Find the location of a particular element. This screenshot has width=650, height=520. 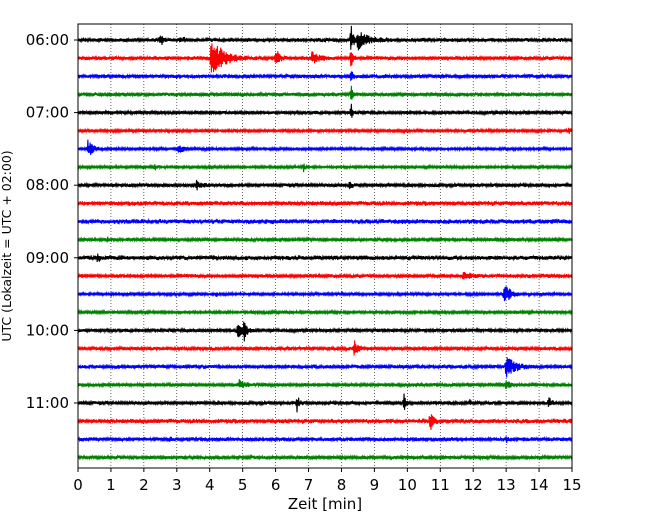

x-tick-label: 3 is located at coordinates (177, 485).